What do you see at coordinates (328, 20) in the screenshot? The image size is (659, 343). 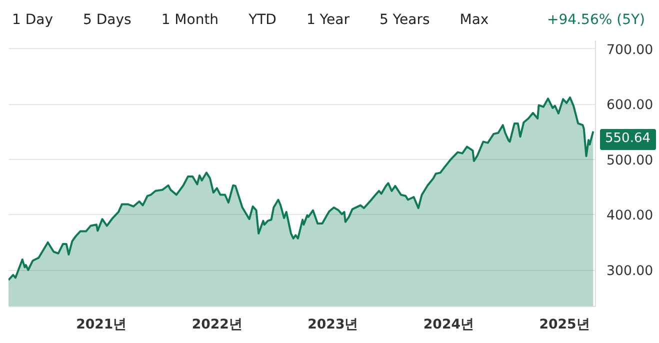 I see `text: 1 Year` at bounding box center [328, 20].